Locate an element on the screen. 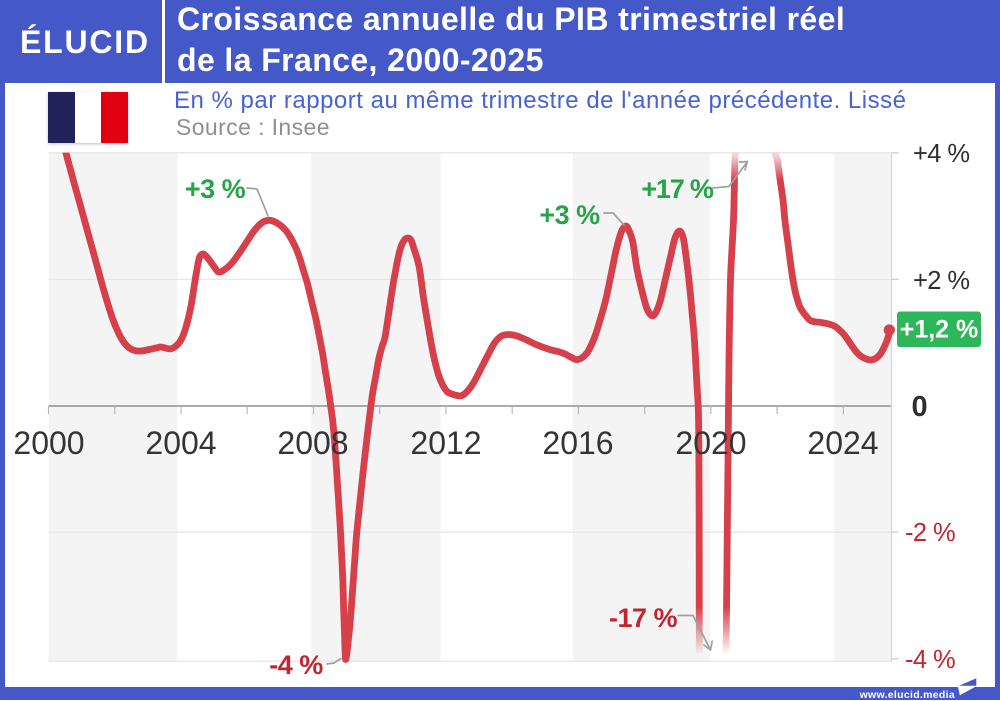  svg-text: -2 % is located at coordinates (930, 533).